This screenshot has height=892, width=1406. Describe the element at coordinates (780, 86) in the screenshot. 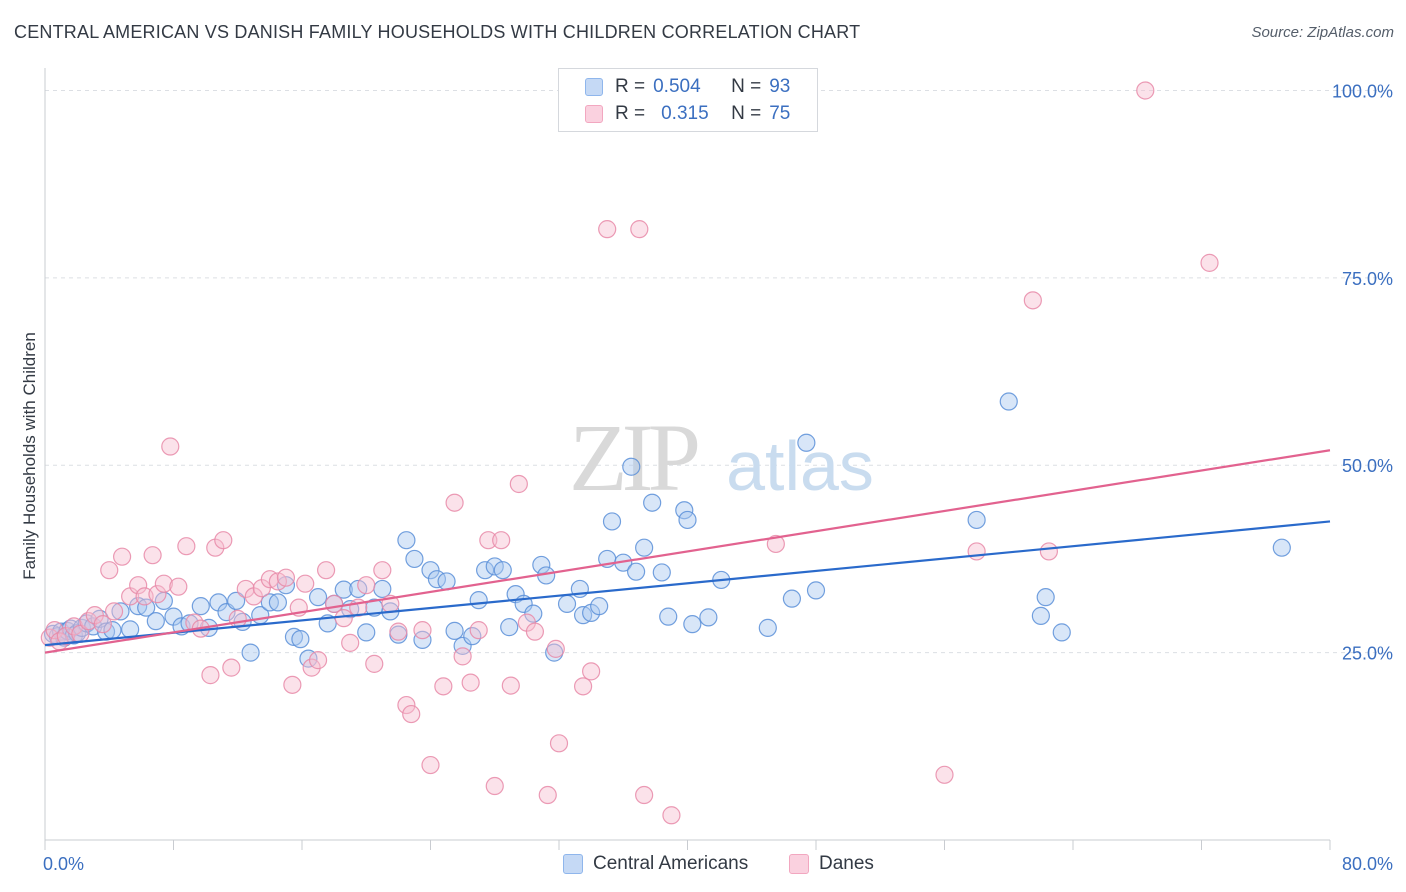

I see `legend-n-value: 93` at that location.